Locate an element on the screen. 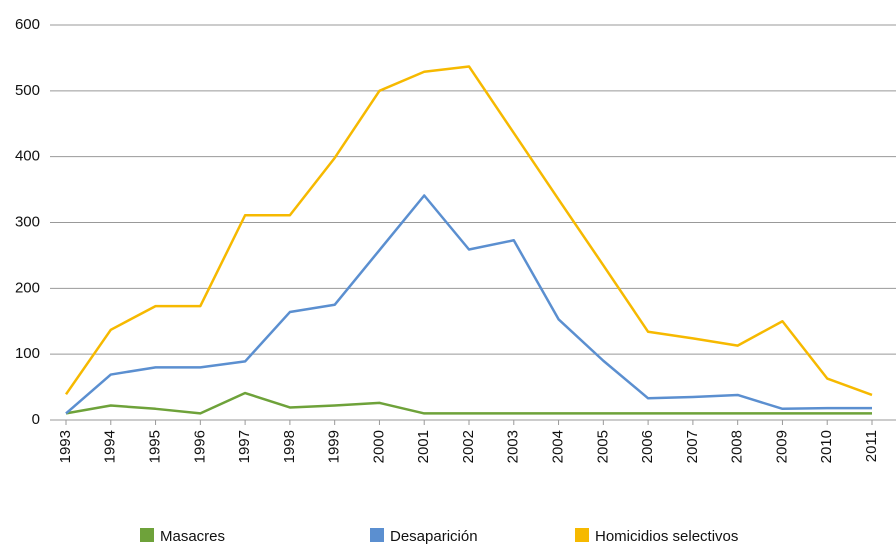 Image resolution: width=896 pixels, height=546 pixels. y-tick-label: 200 is located at coordinates (27, 287).